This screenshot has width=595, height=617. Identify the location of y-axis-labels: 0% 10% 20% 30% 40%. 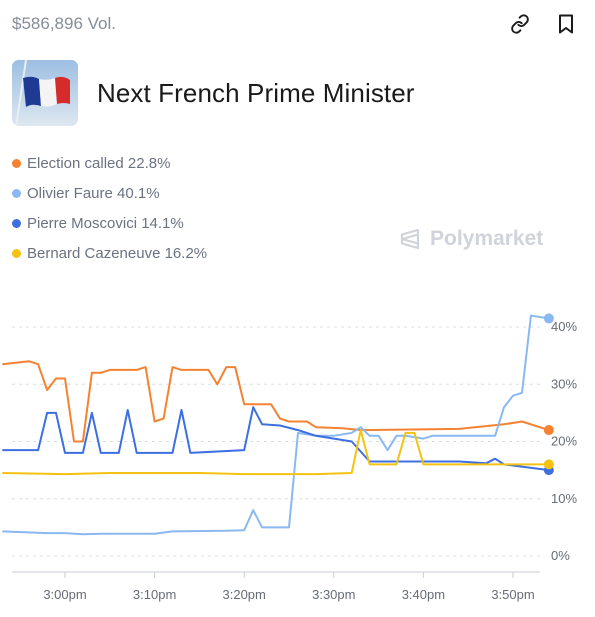
(564, 441).